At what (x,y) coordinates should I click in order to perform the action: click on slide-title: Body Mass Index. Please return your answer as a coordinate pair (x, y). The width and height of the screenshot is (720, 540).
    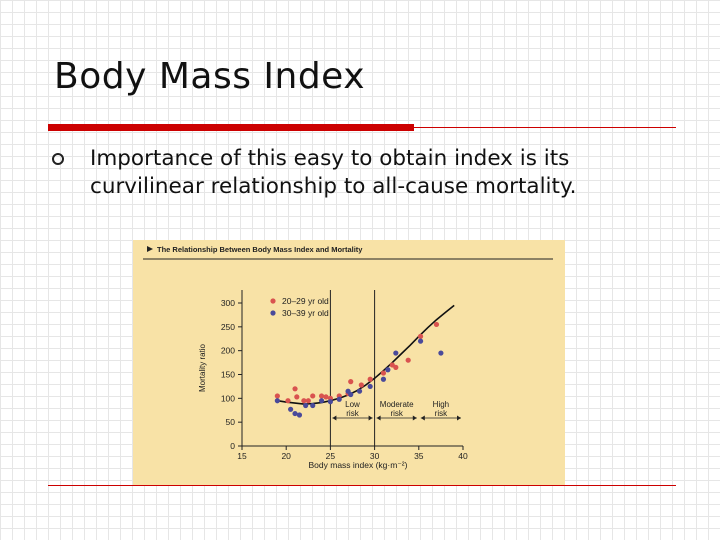
    Looking at the image, I should click on (210, 76).